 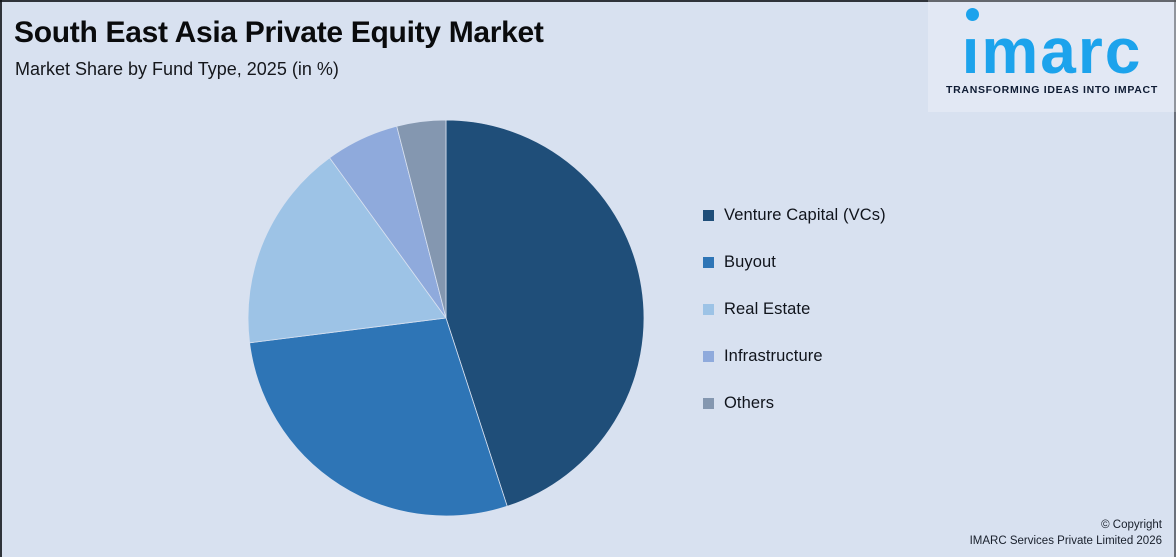 I want to click on imarc-wordmark: ımarc, so click(x=1052, y=44).